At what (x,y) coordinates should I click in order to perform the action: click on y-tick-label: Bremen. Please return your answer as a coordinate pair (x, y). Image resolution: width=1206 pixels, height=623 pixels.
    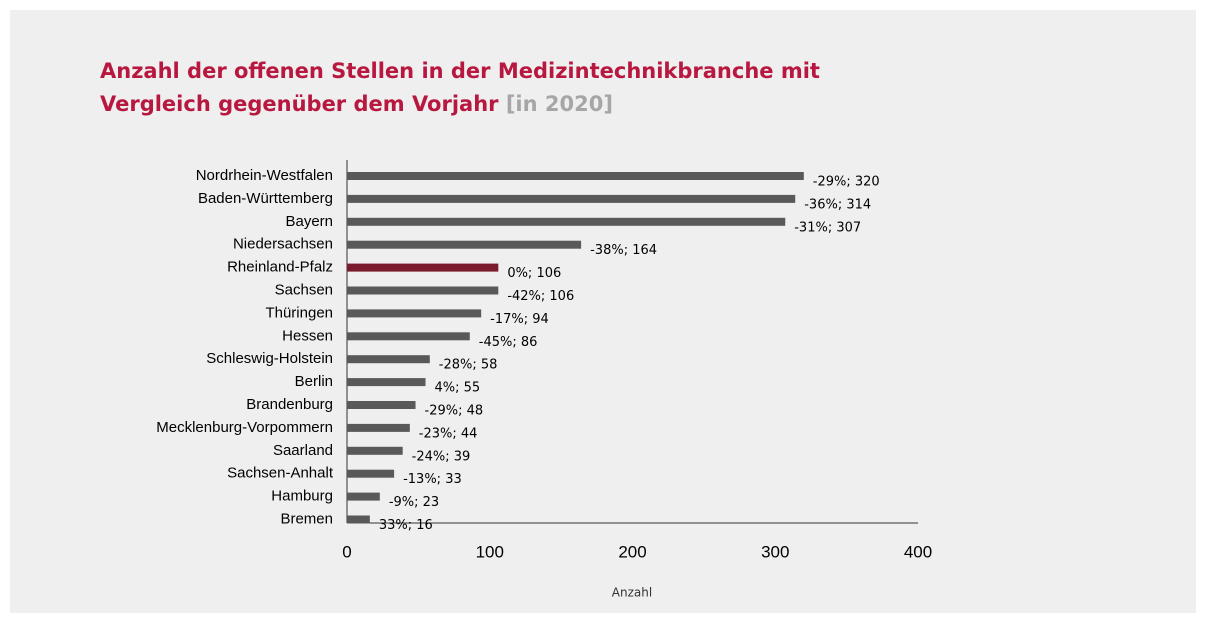
    Looking at the image, I should click on (306, 518).